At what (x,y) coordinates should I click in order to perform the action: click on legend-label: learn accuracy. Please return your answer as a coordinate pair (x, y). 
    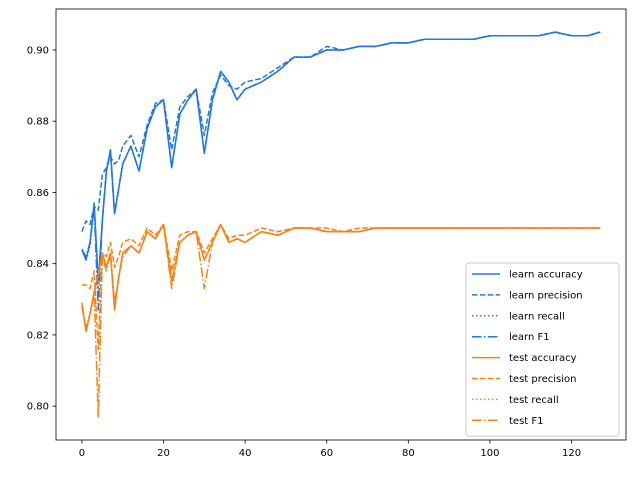
    Looking at the image, I should click on (546, 275).